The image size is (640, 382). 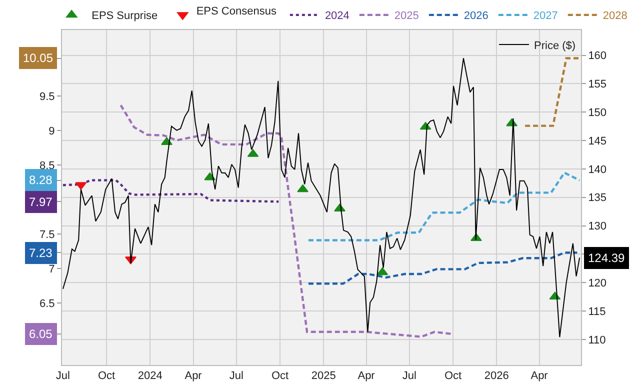 What do you see at coordinates (41, 180) in the screenshot?
I see `y-tick-label: 8.28` at bounding box center [41, 180].